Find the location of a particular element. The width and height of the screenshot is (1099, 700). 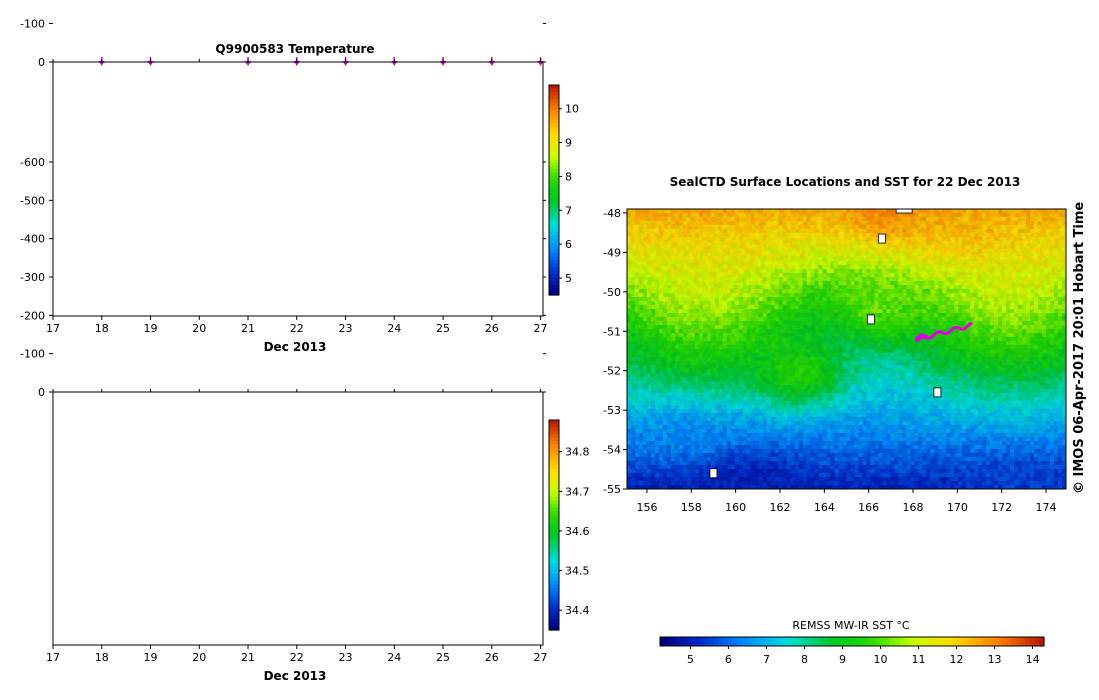

salinity-colorbar: 34.4 34.5 34.6 34.7 34.8 is located at coordinates (569, 525).